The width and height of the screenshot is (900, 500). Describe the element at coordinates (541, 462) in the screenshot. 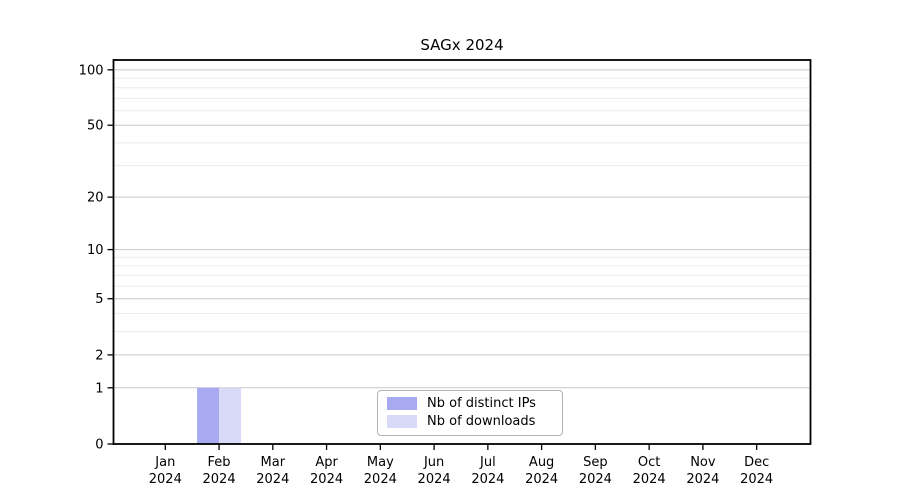

I see `x-tick-label-month: Aug` at that location.